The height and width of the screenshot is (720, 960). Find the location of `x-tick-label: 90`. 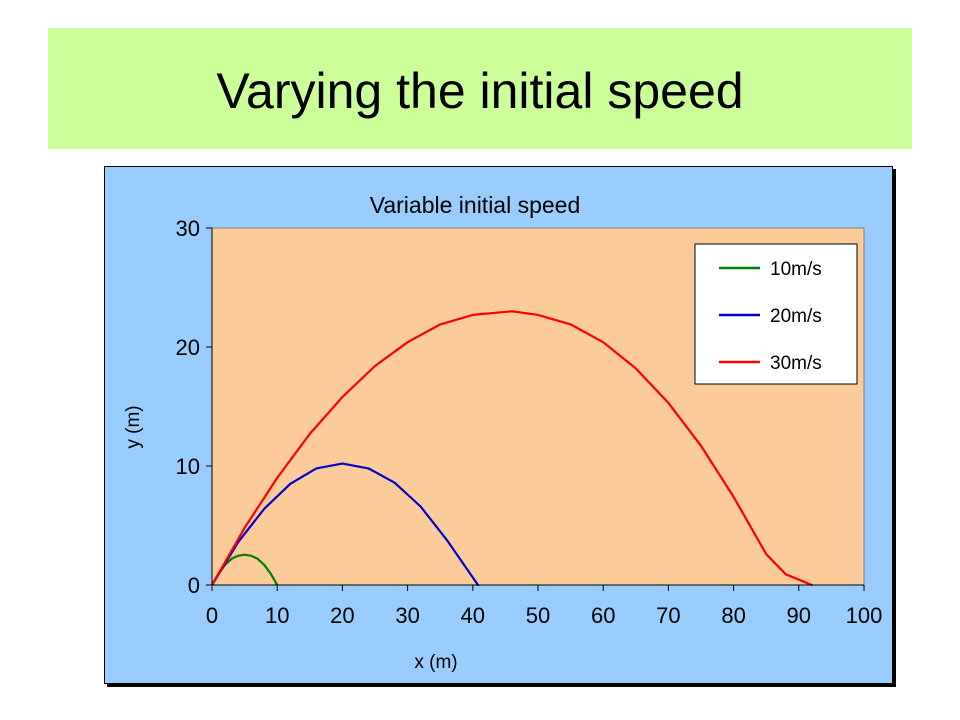

x-tick-label: 90 is located at coordinates (799, 615).